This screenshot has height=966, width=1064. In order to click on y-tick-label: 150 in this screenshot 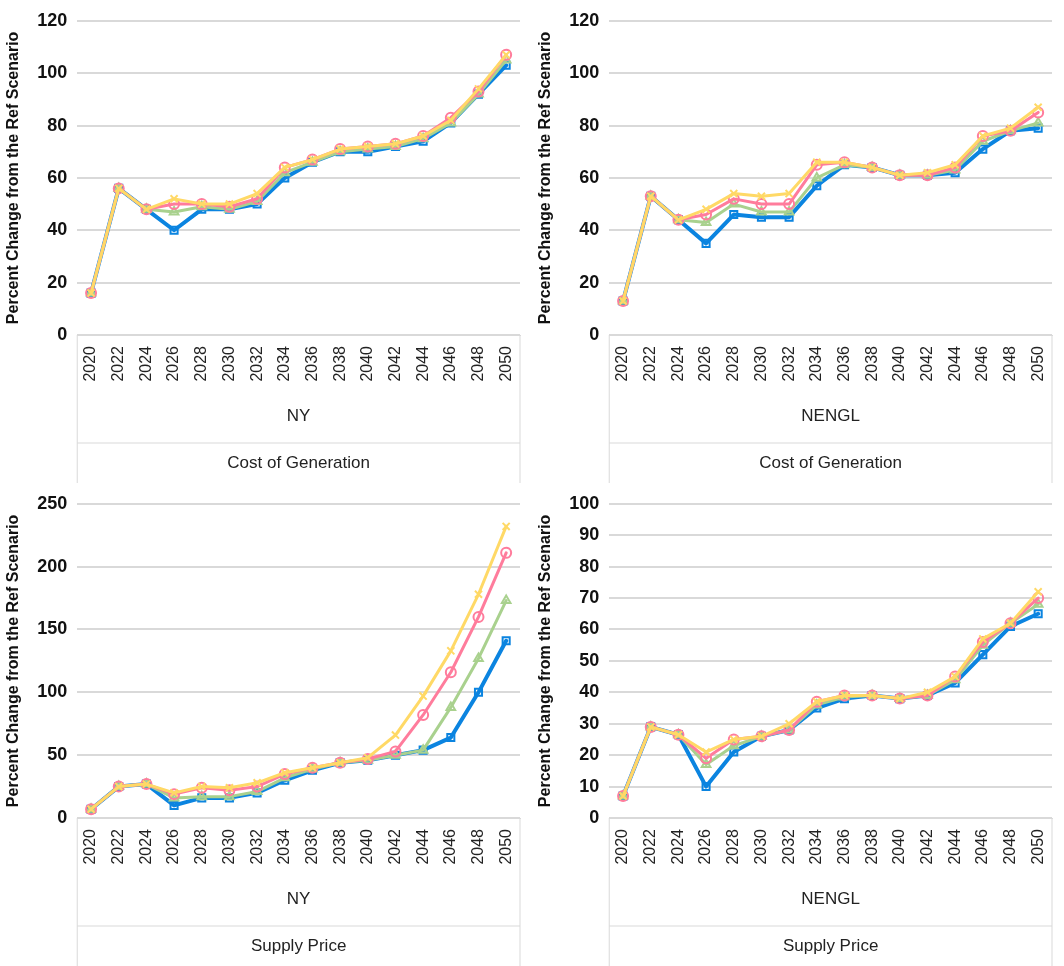, I will do `click(52, 628)`.